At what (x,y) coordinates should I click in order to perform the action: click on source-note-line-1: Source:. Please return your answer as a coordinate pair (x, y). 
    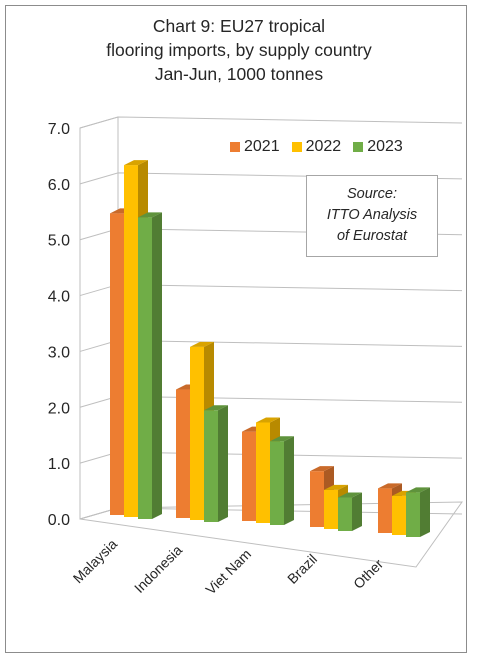
    Looking at the image, I should click on (372, 194).